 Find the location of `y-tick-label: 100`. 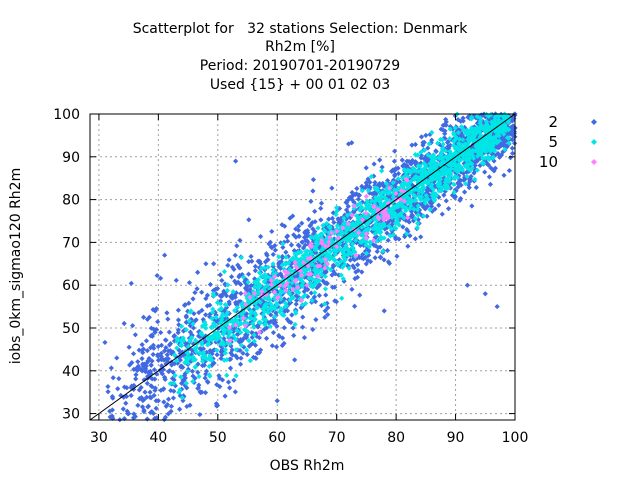

y-tick-label: 100 is located at coordinates (66, 115).